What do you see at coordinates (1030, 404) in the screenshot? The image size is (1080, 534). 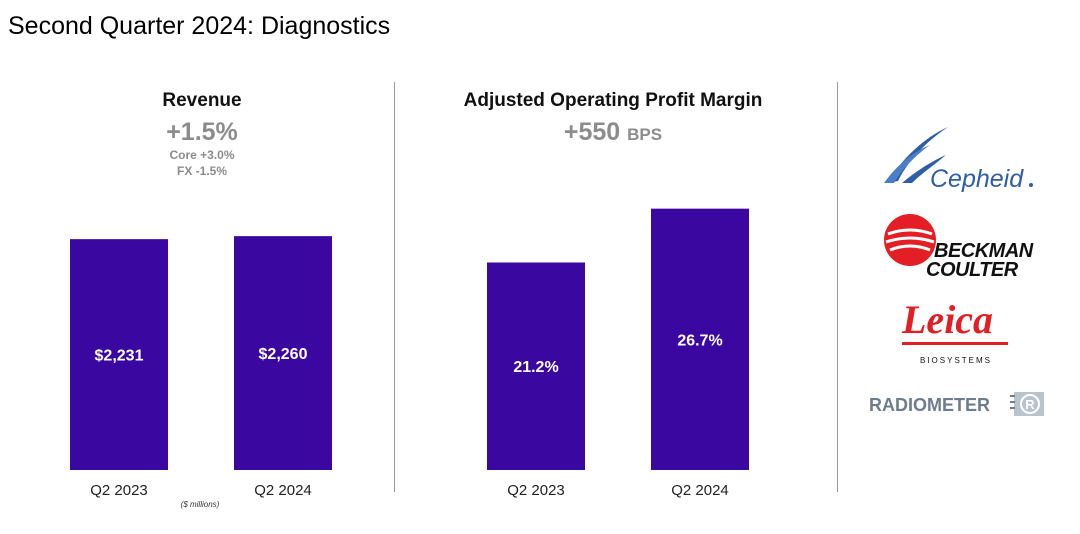 I see `svg-text: R` at bounding box center [1030, 404].